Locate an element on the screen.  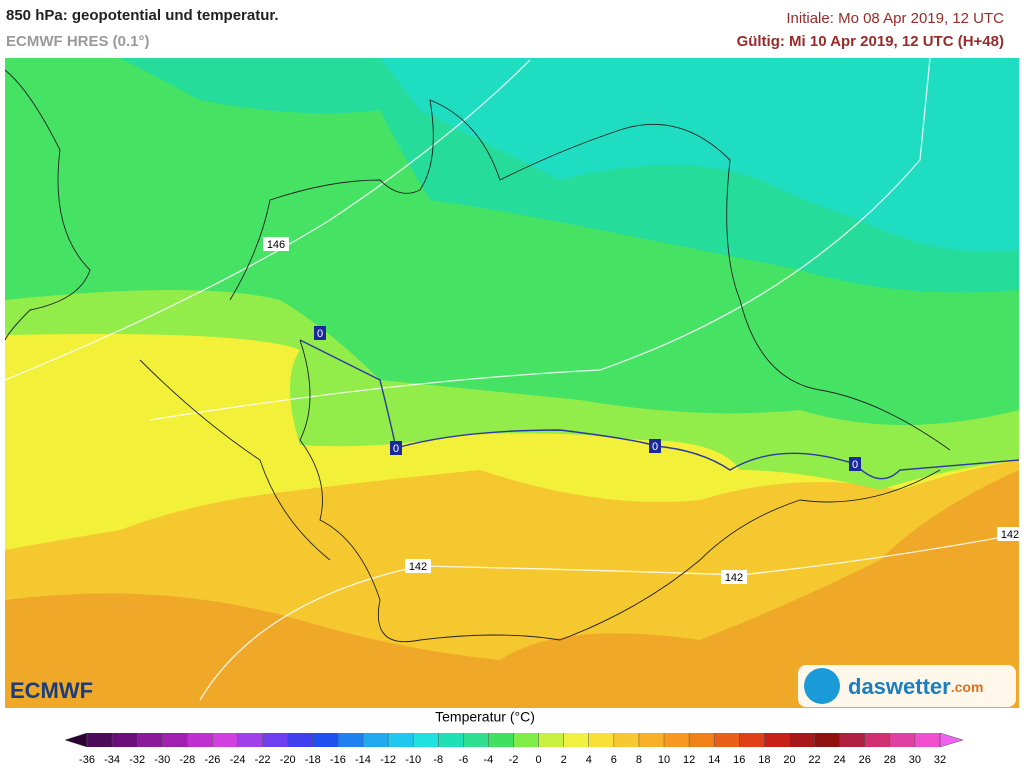
colorbar-tick-label: 28 is located at coordinates (890, 760).